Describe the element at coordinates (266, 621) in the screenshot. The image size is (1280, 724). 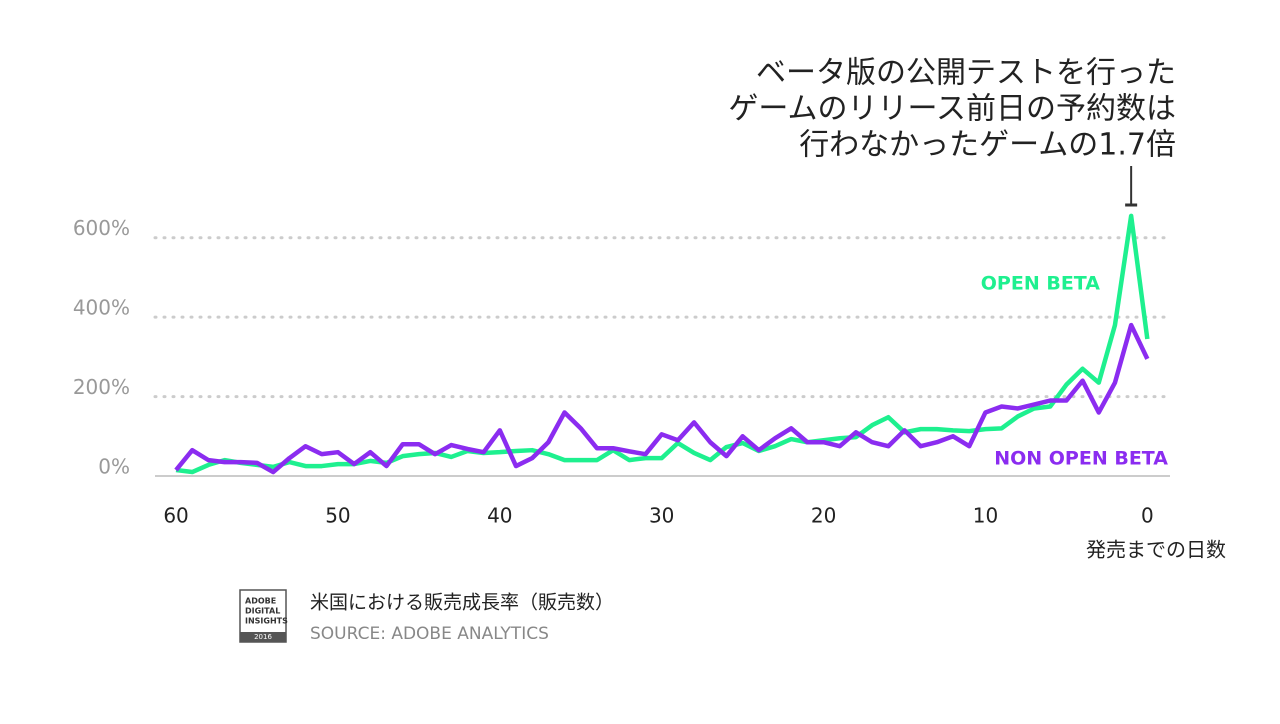
I see `logo-text: INSIGHTS` at that location.